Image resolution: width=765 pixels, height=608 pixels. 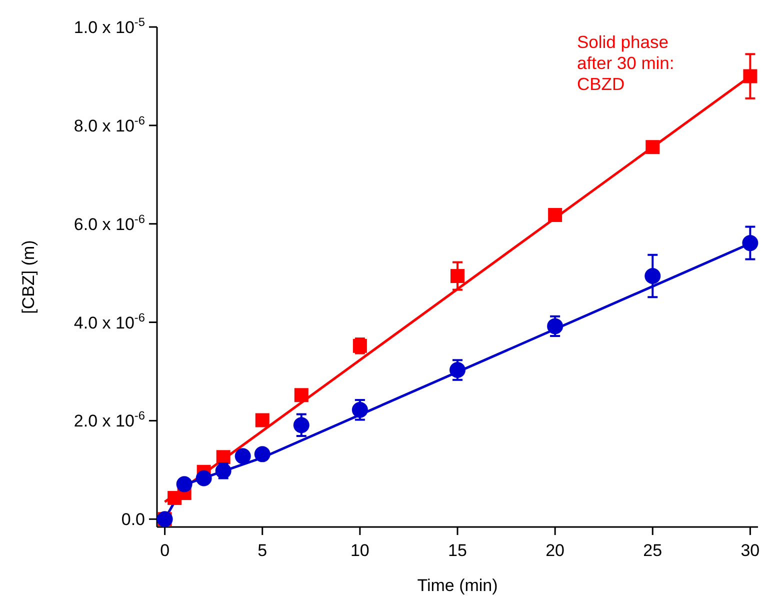 What do you see at coordinates (133, 520) in the screenshot?
I see `y-tick-label: 0.0` at bounding box center [133, 520].